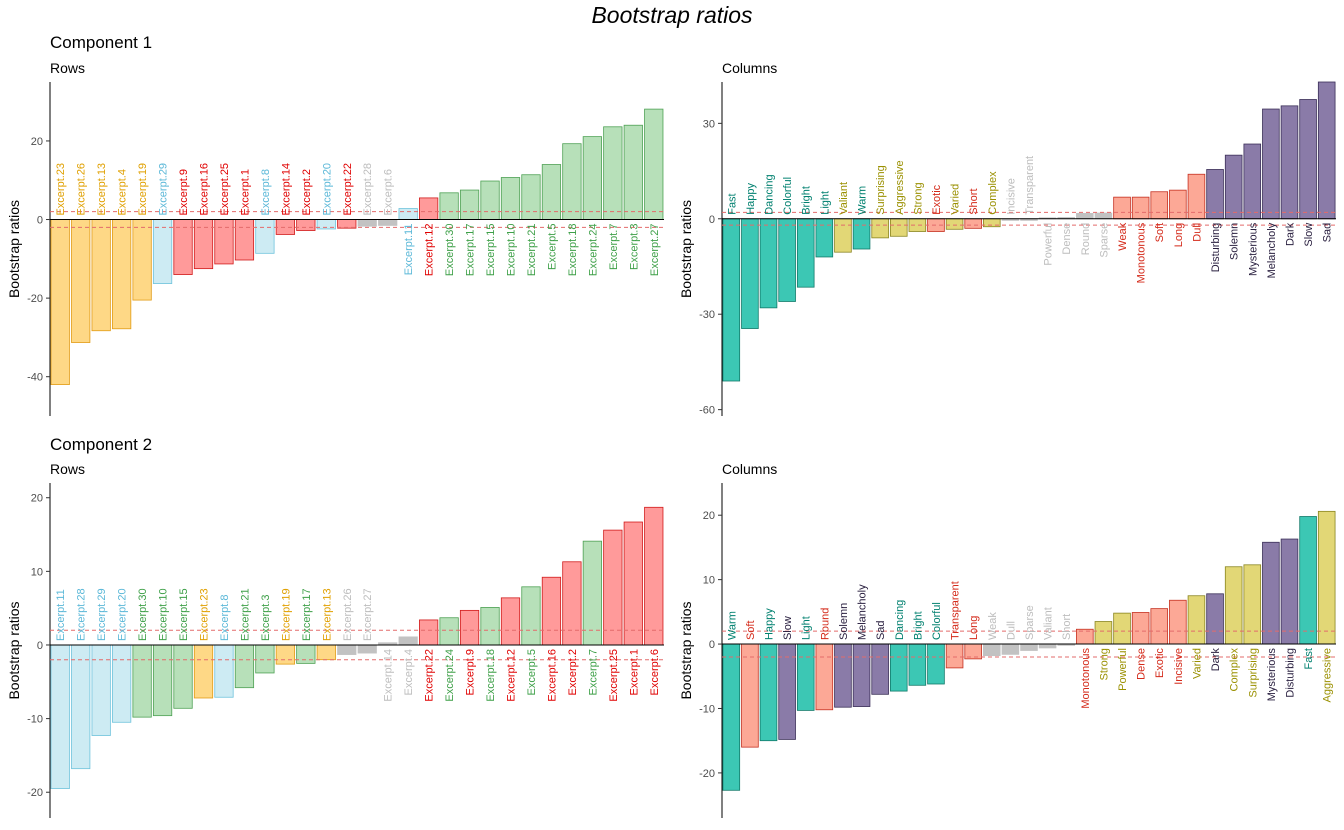  Describe the element at coordinates (918, 198) in the screenshot. I see `panel-2-bar-label: Strong` at that location.